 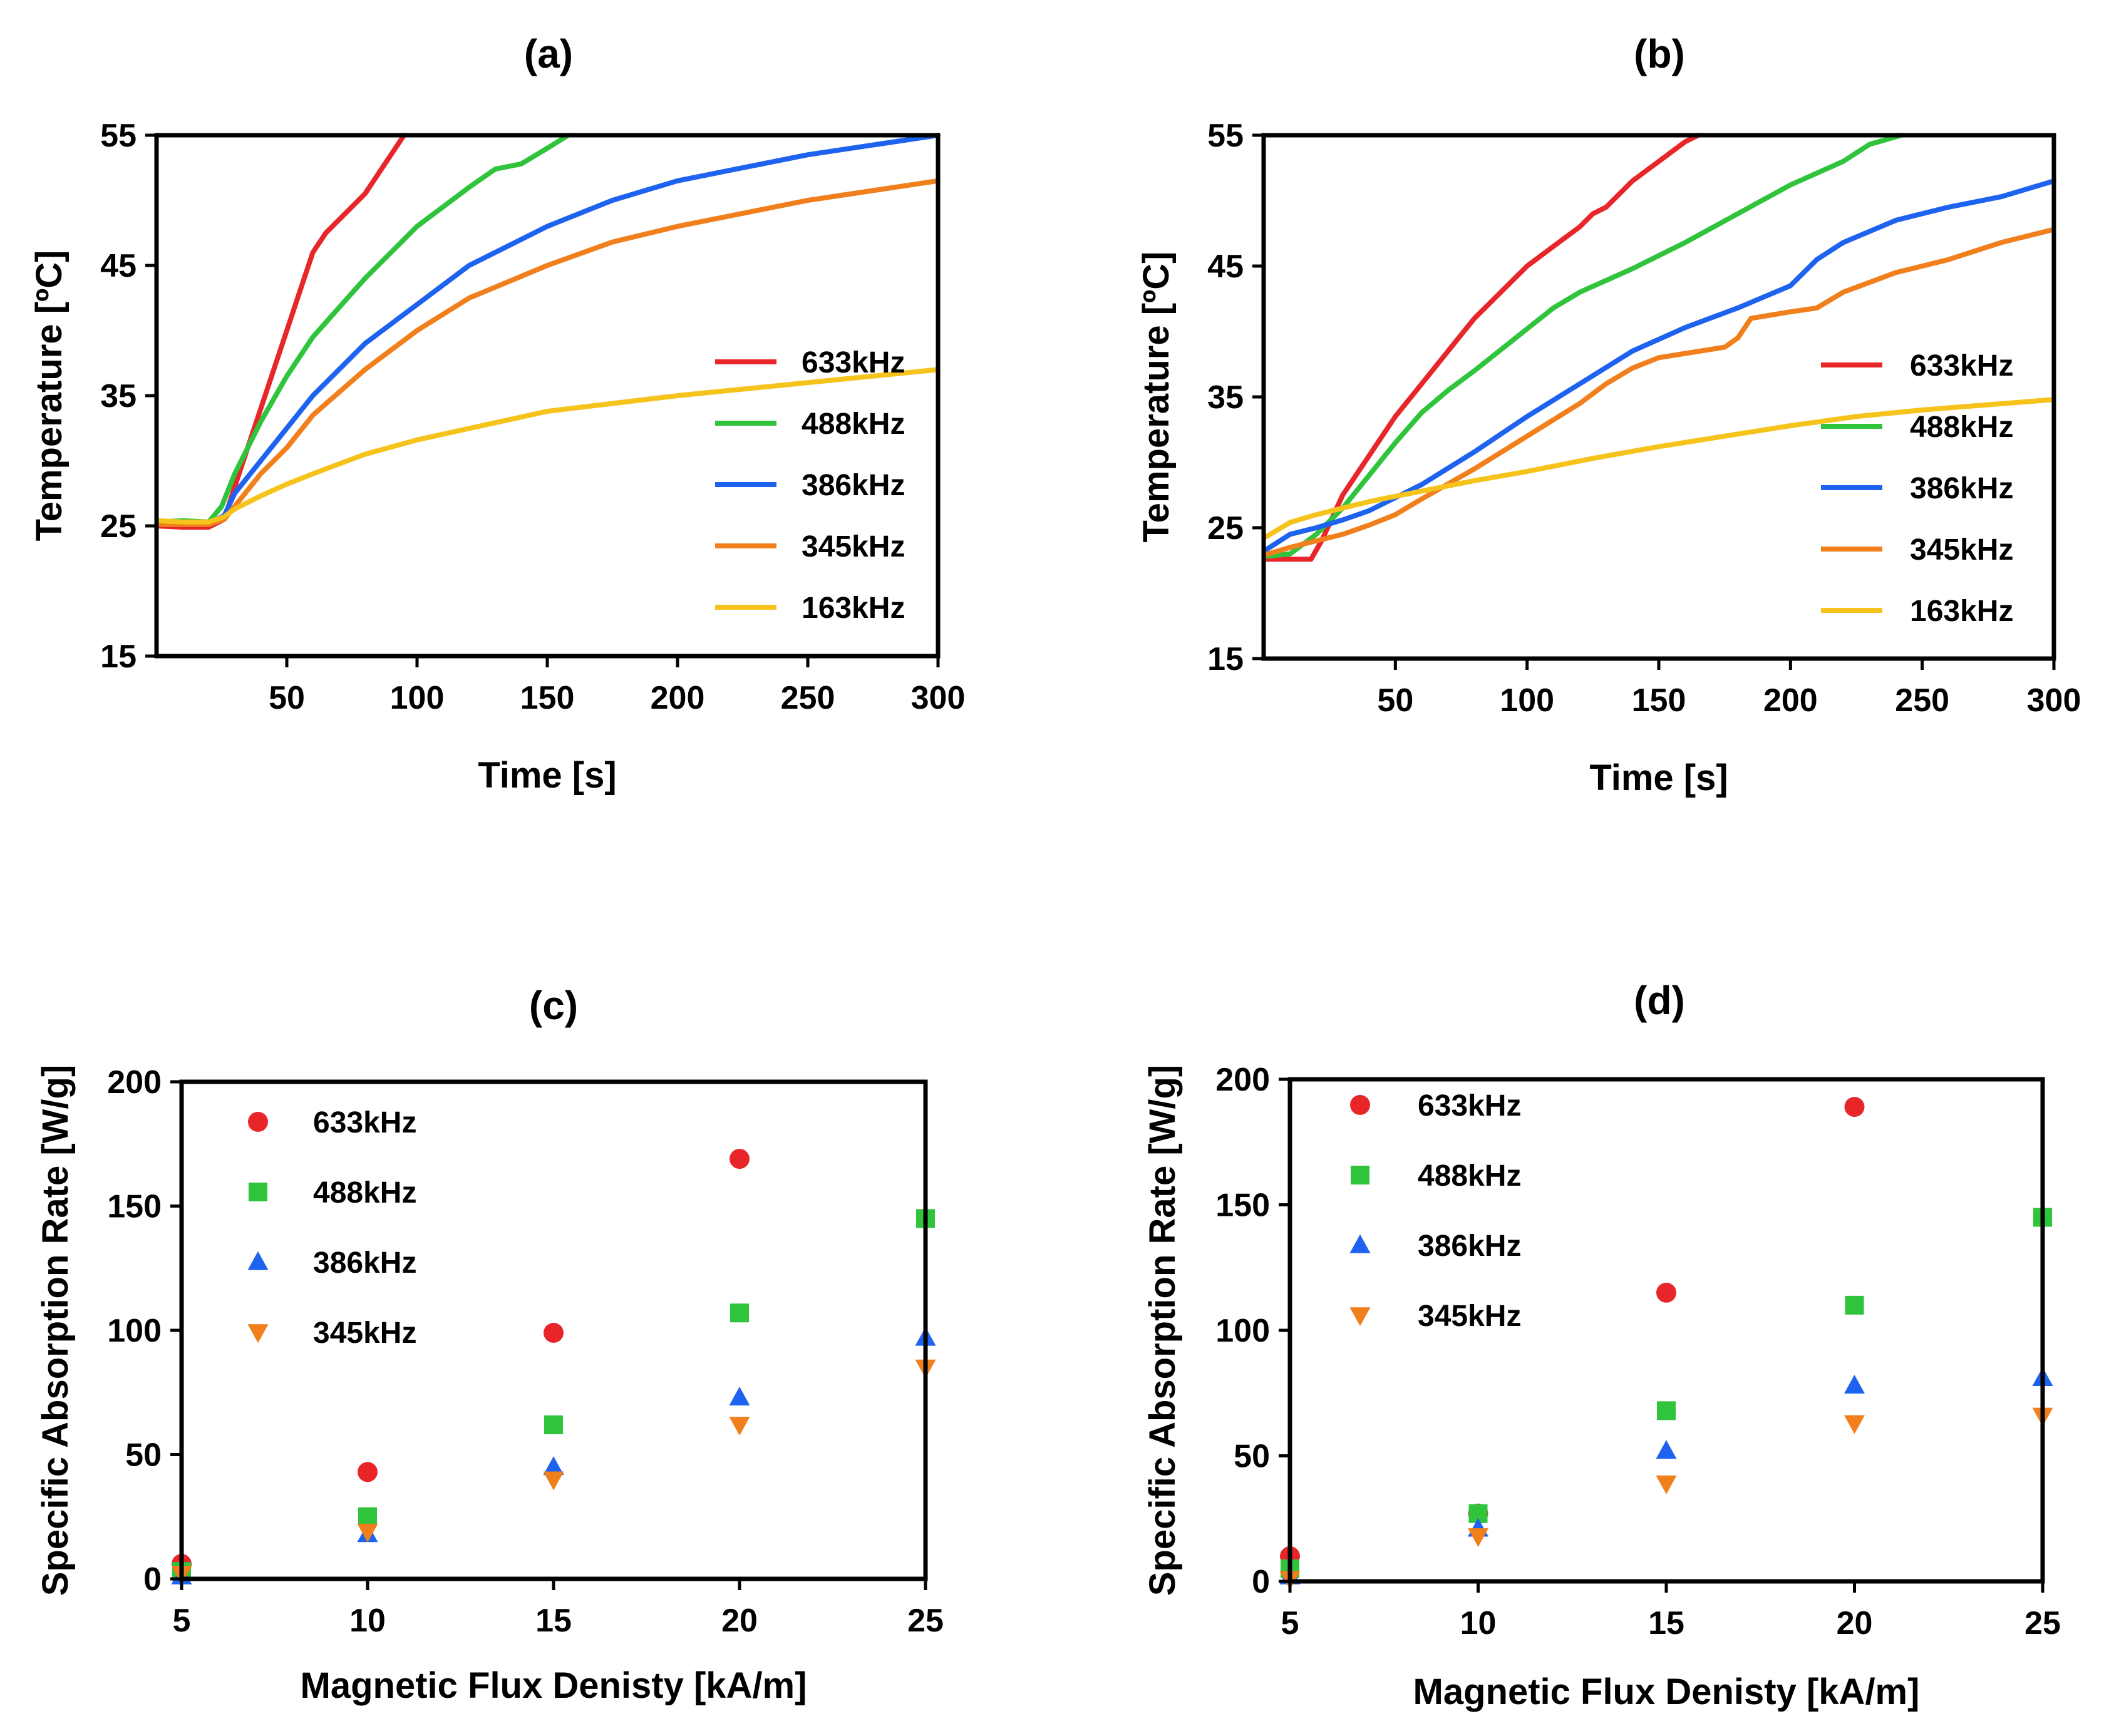 What do you see at coordinates (1252, 1457) in the screenshot?
I see `y-tick-label: 50` at bounding box center [1252, 1457].